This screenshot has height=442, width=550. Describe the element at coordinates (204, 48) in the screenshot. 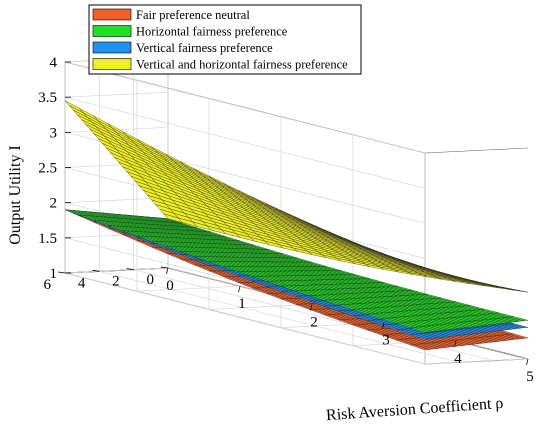

I see `legend-entry: Vertical fairness preference` at that location.